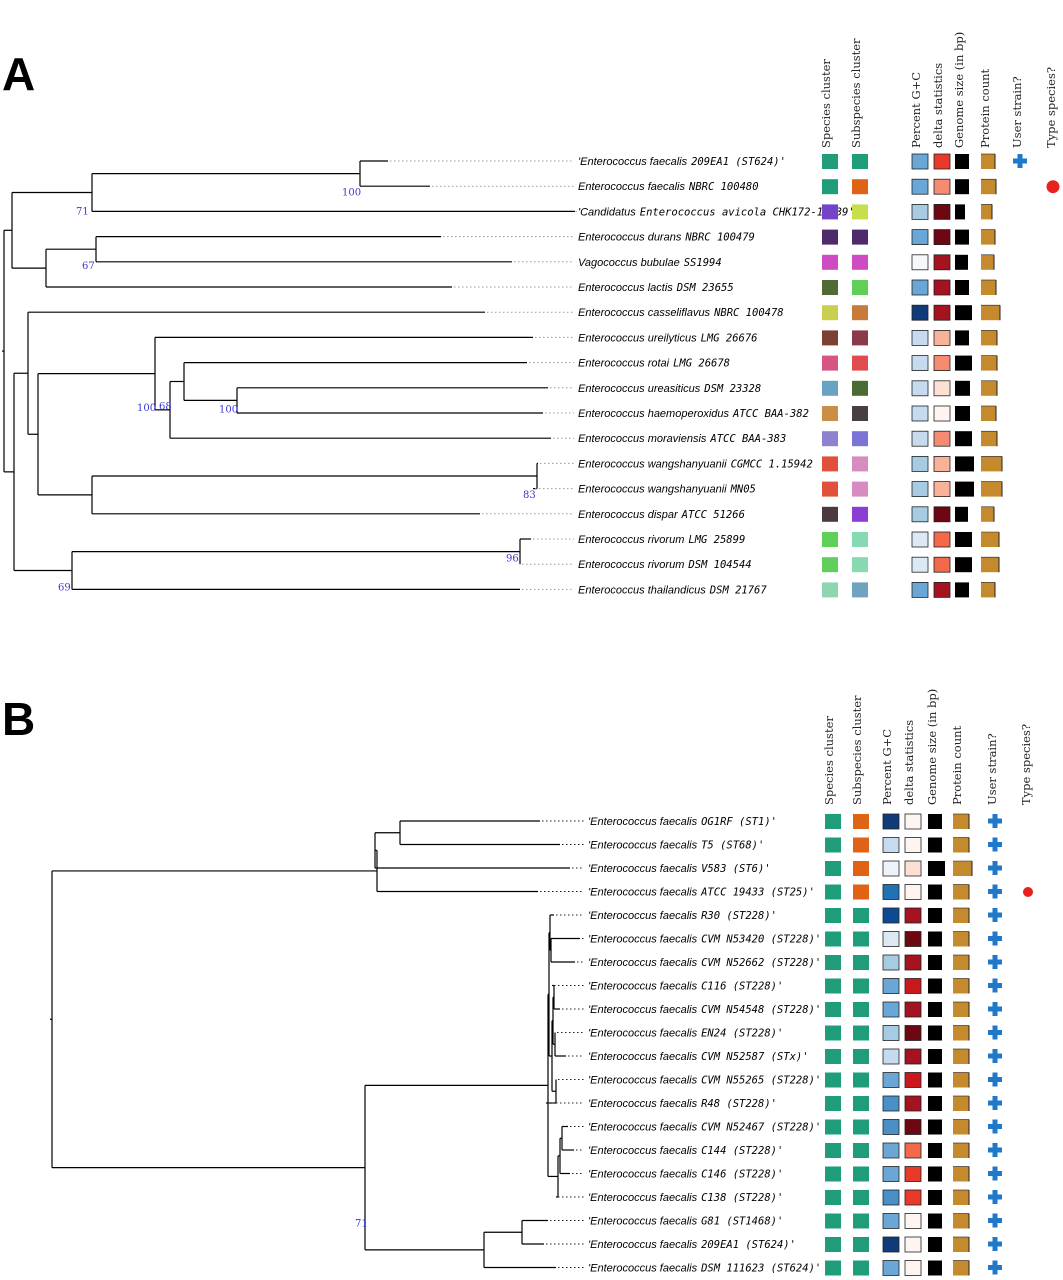 The height and width of the screenshot is (1280, 1063). I want to click on leaf-label: 'Enterococcus faecalis OG1RF (ST1)', so click(682, 822).